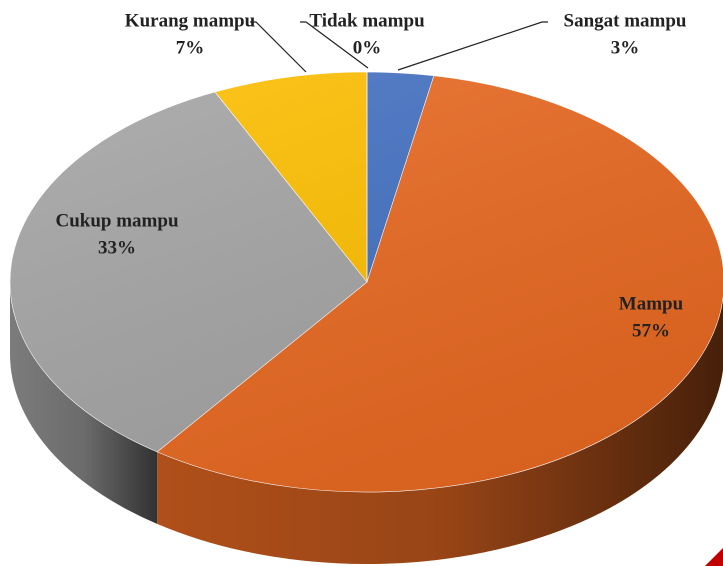  What do you see at coordinates (367, 47) in the screenshot?
I see `value-label: 0%` at bounding box center [367, 47].